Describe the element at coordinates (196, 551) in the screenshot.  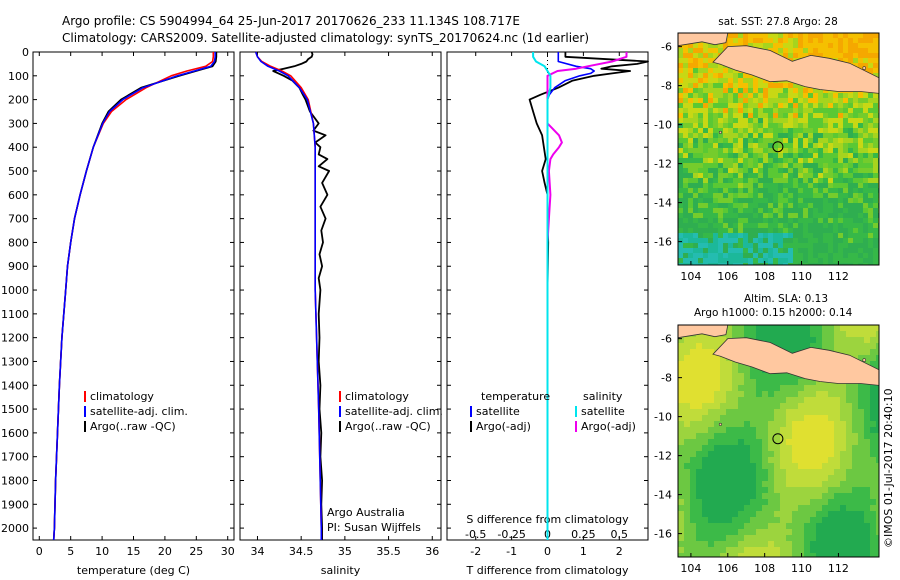
I see `x-tick-label: 25` at that location.